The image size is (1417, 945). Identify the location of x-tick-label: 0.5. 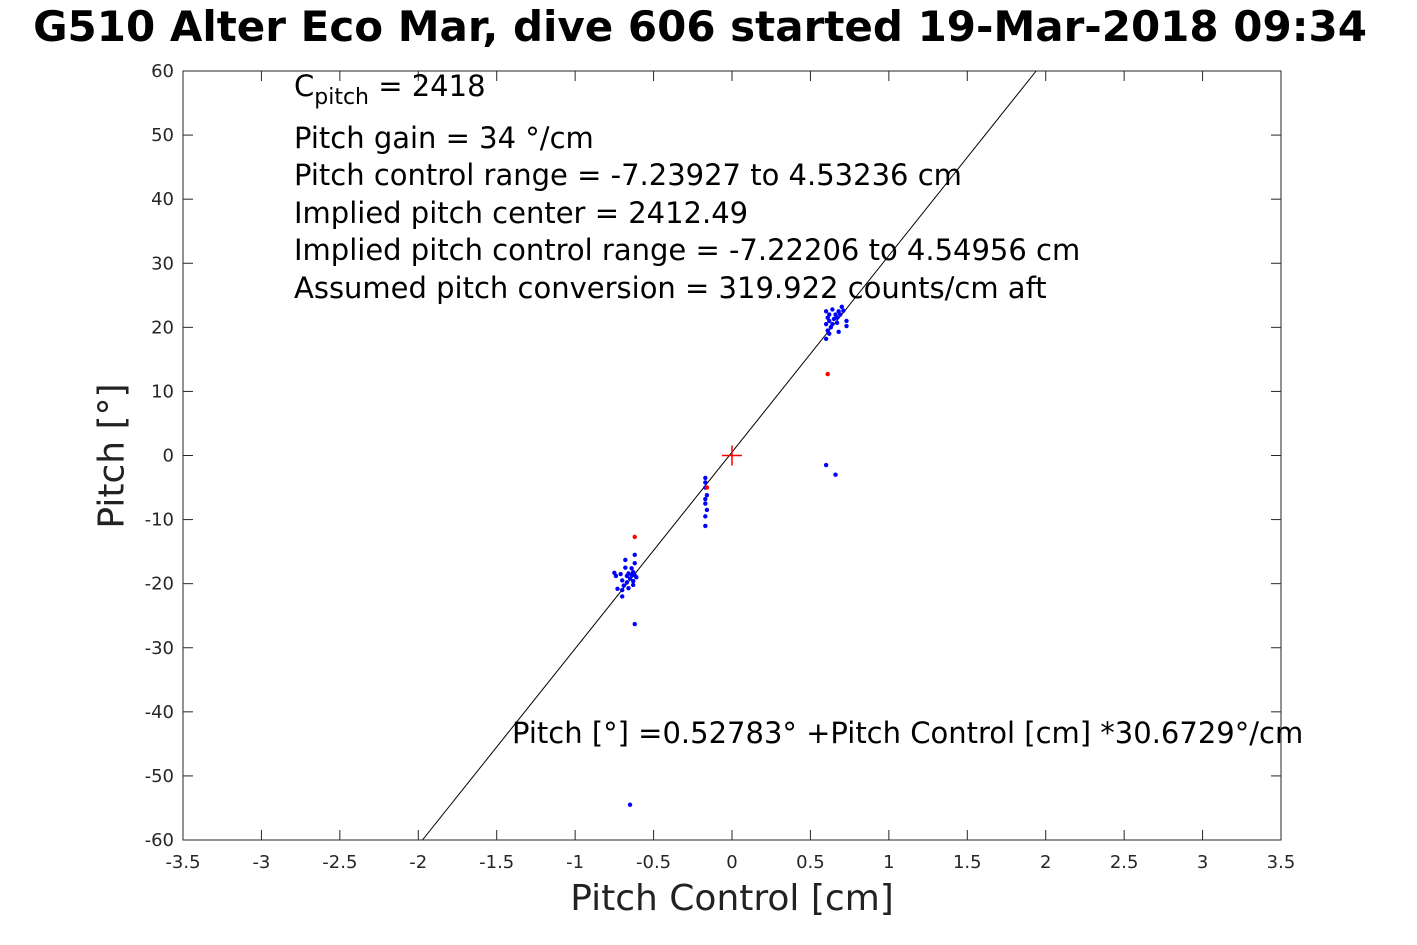
(810, 862).